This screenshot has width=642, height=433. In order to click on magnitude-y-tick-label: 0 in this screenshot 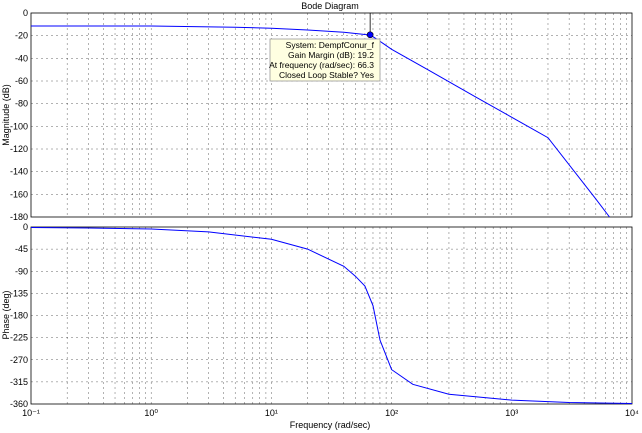, I will do `click(25, 13)`.